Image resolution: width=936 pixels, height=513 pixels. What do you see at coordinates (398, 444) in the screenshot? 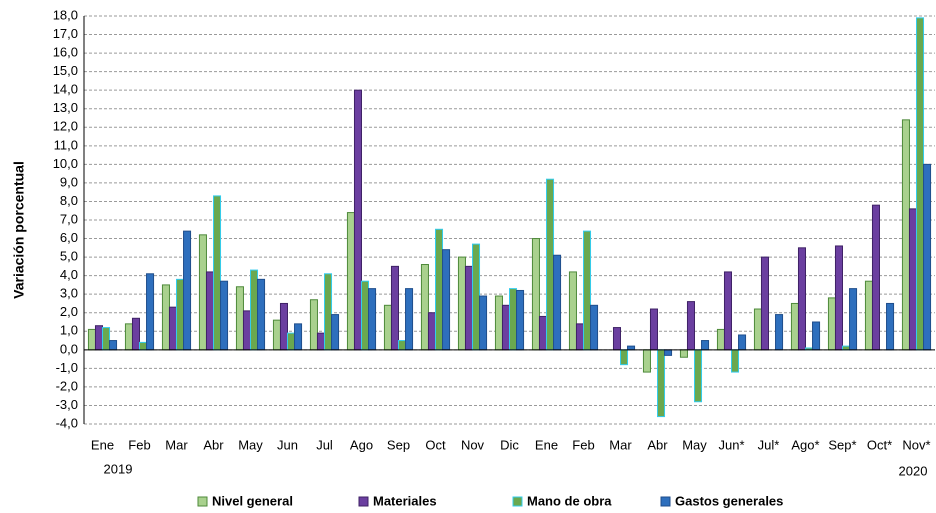
I see `x-tick-label: Sep` at bounding box center [398, 444].